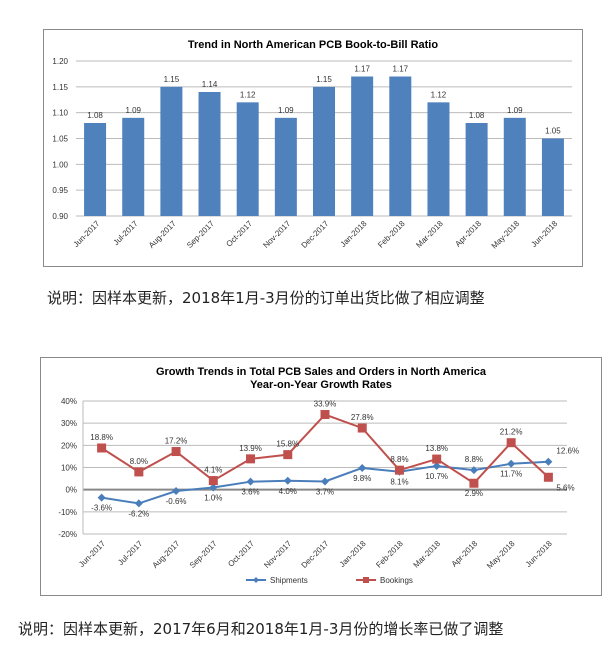  What do you see at coordinates (213, 470) in the screenshot?
I see `data-label: 4.1%` at bounding box center [213, 470].